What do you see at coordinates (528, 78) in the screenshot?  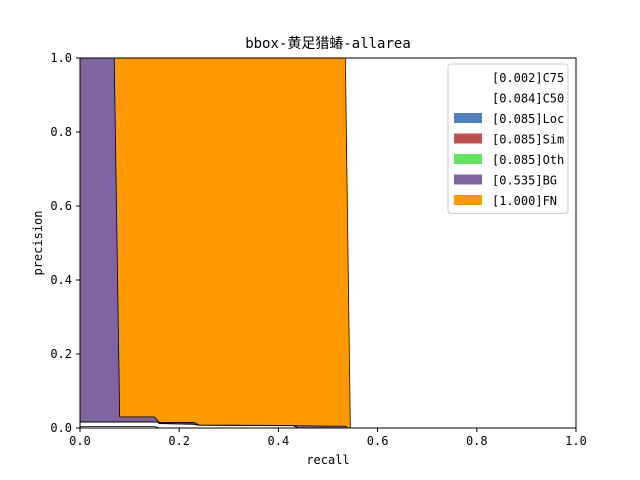 I see `legend-label: [0.002]C75` at bounding box center [528, 78].